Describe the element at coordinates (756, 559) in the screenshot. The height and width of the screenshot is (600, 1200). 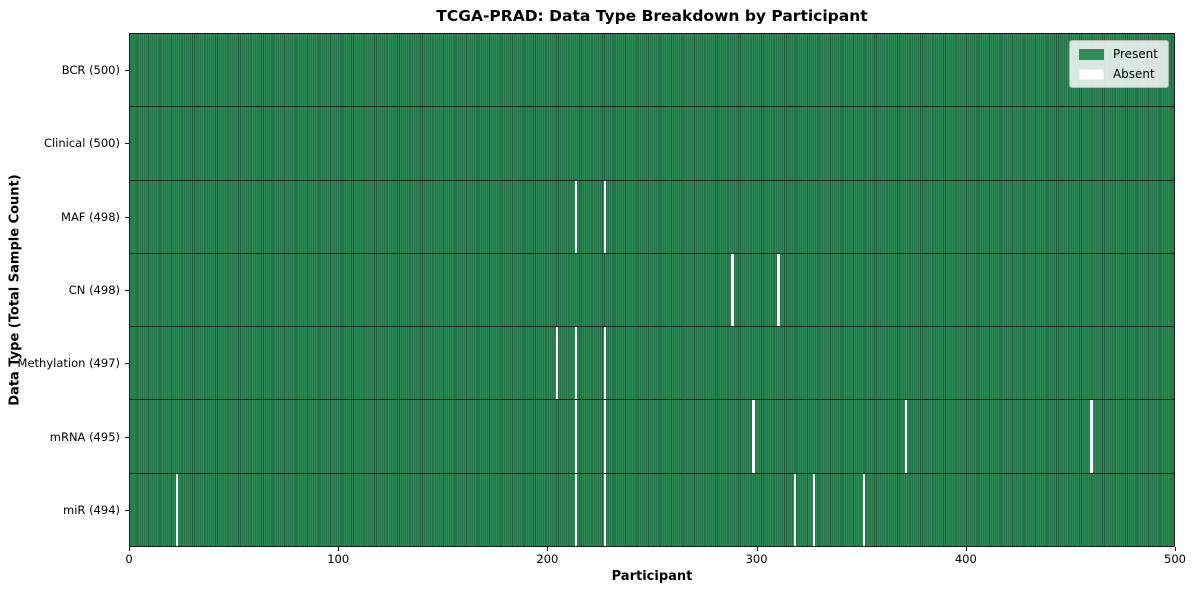
I see `x-tick-label: 300` at that location.